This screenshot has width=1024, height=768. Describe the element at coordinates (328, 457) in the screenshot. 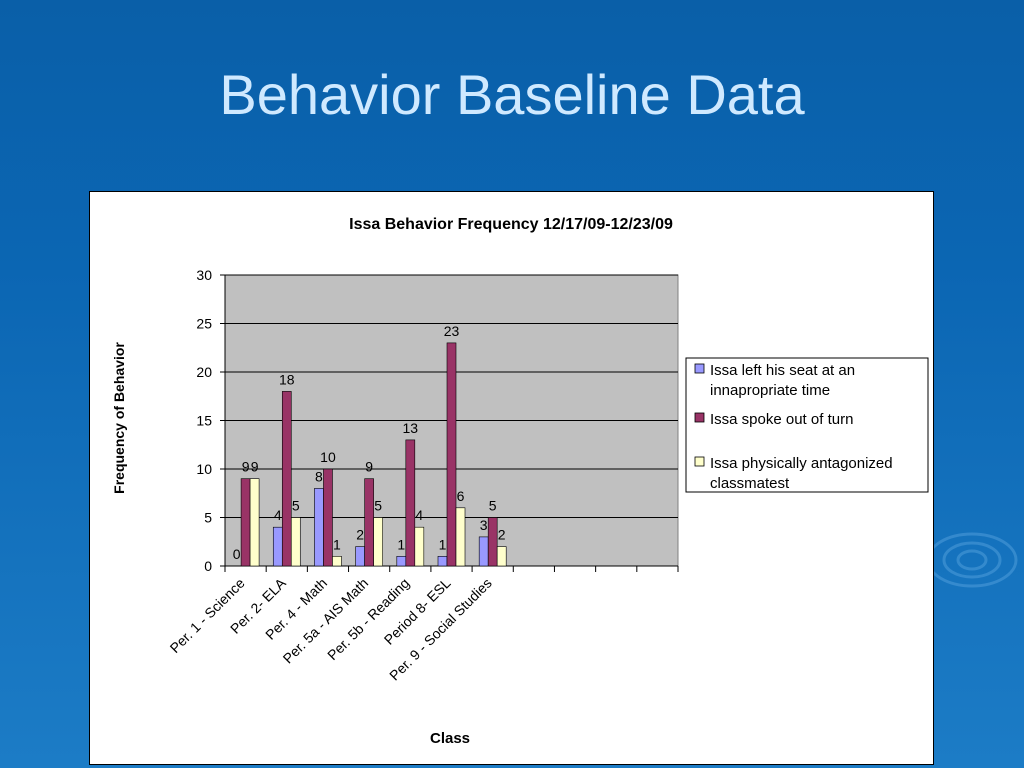

I see `data-label: 10` at that location.